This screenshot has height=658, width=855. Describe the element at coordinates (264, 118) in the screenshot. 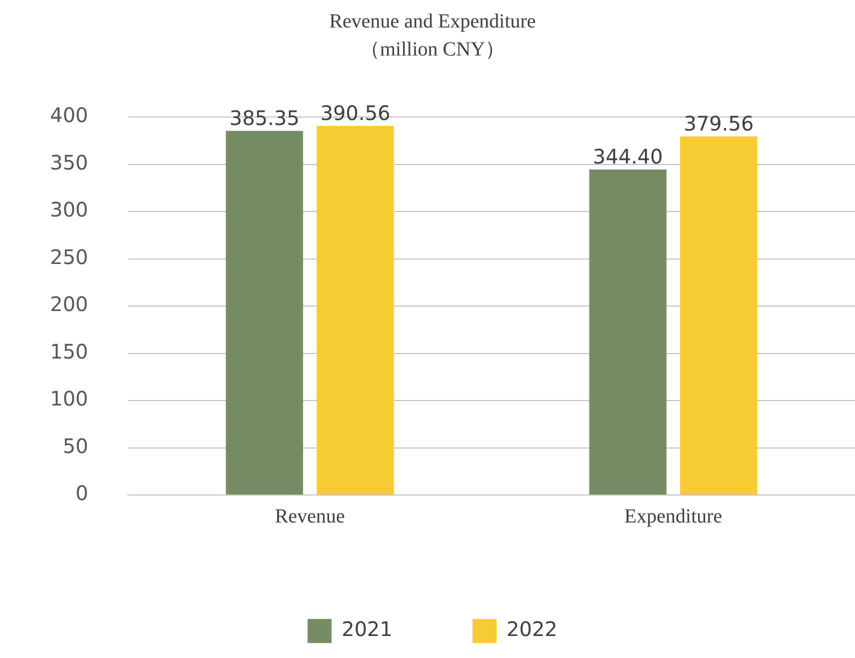

I see `text: 385.35` at that location.